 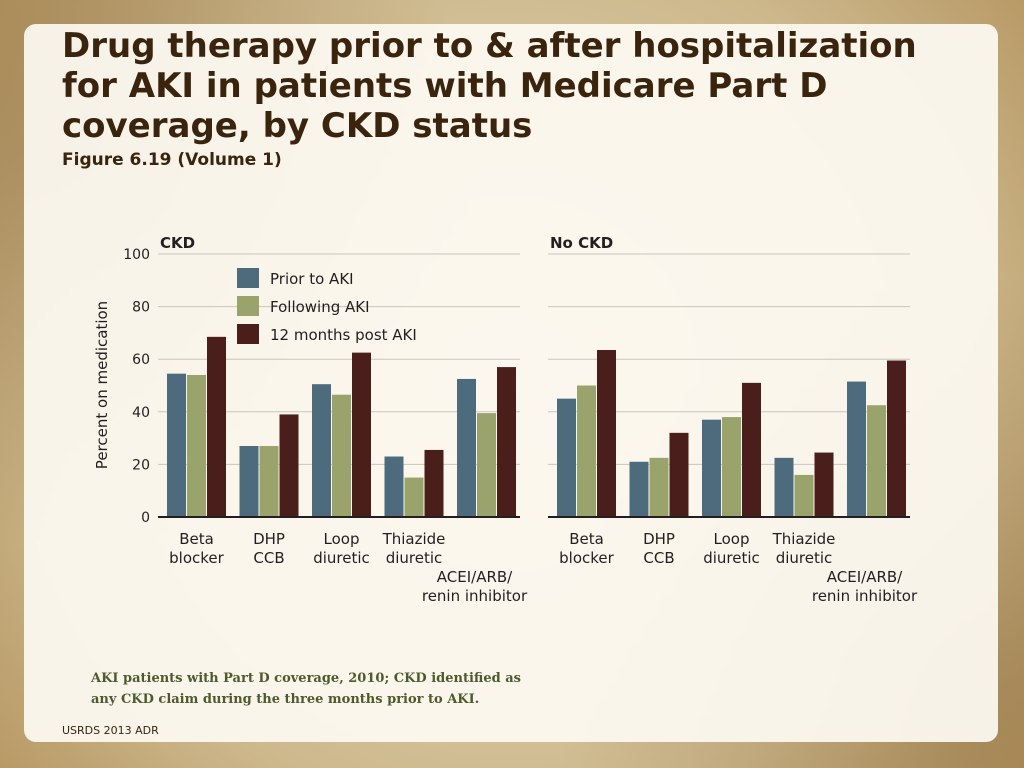 I want to click on y-tick-label: 80, so click(x=141, y=308).